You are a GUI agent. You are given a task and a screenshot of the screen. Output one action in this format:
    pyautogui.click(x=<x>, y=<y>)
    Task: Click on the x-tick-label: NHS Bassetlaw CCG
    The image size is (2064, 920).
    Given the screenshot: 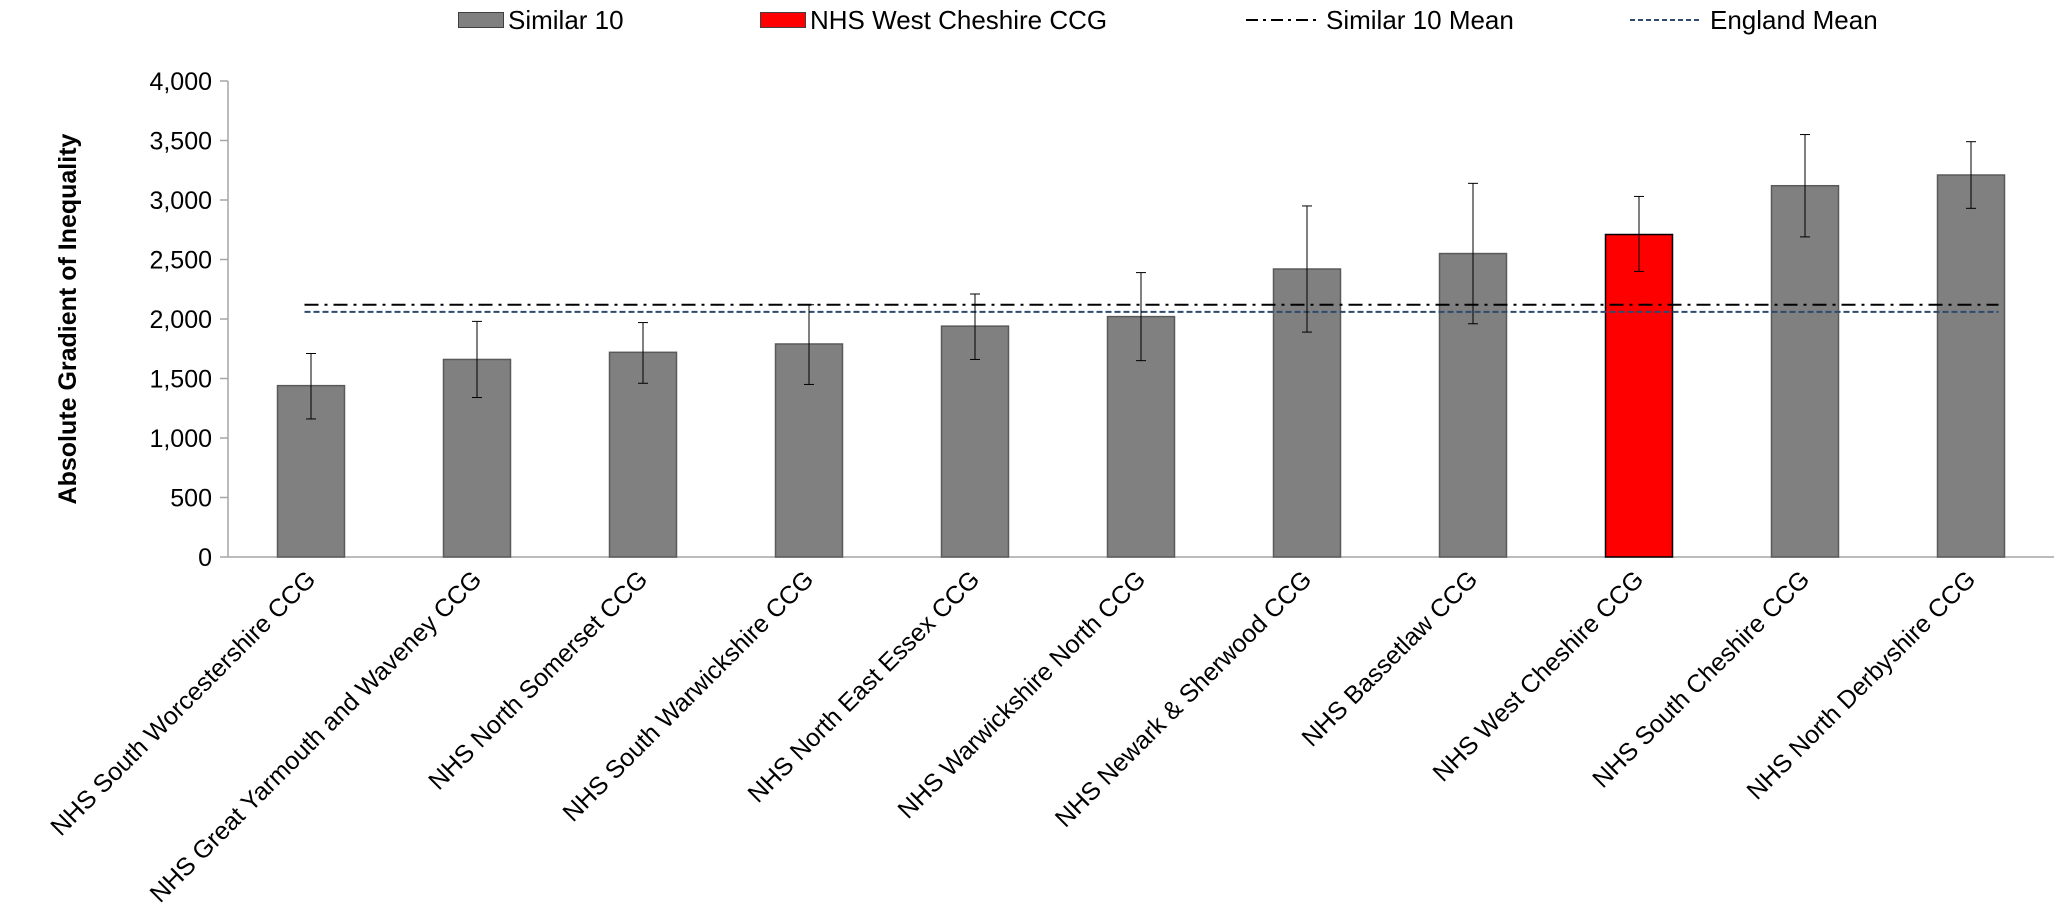 What is the action you would take?
    pyautogui.click(x=1389, y=658)
    